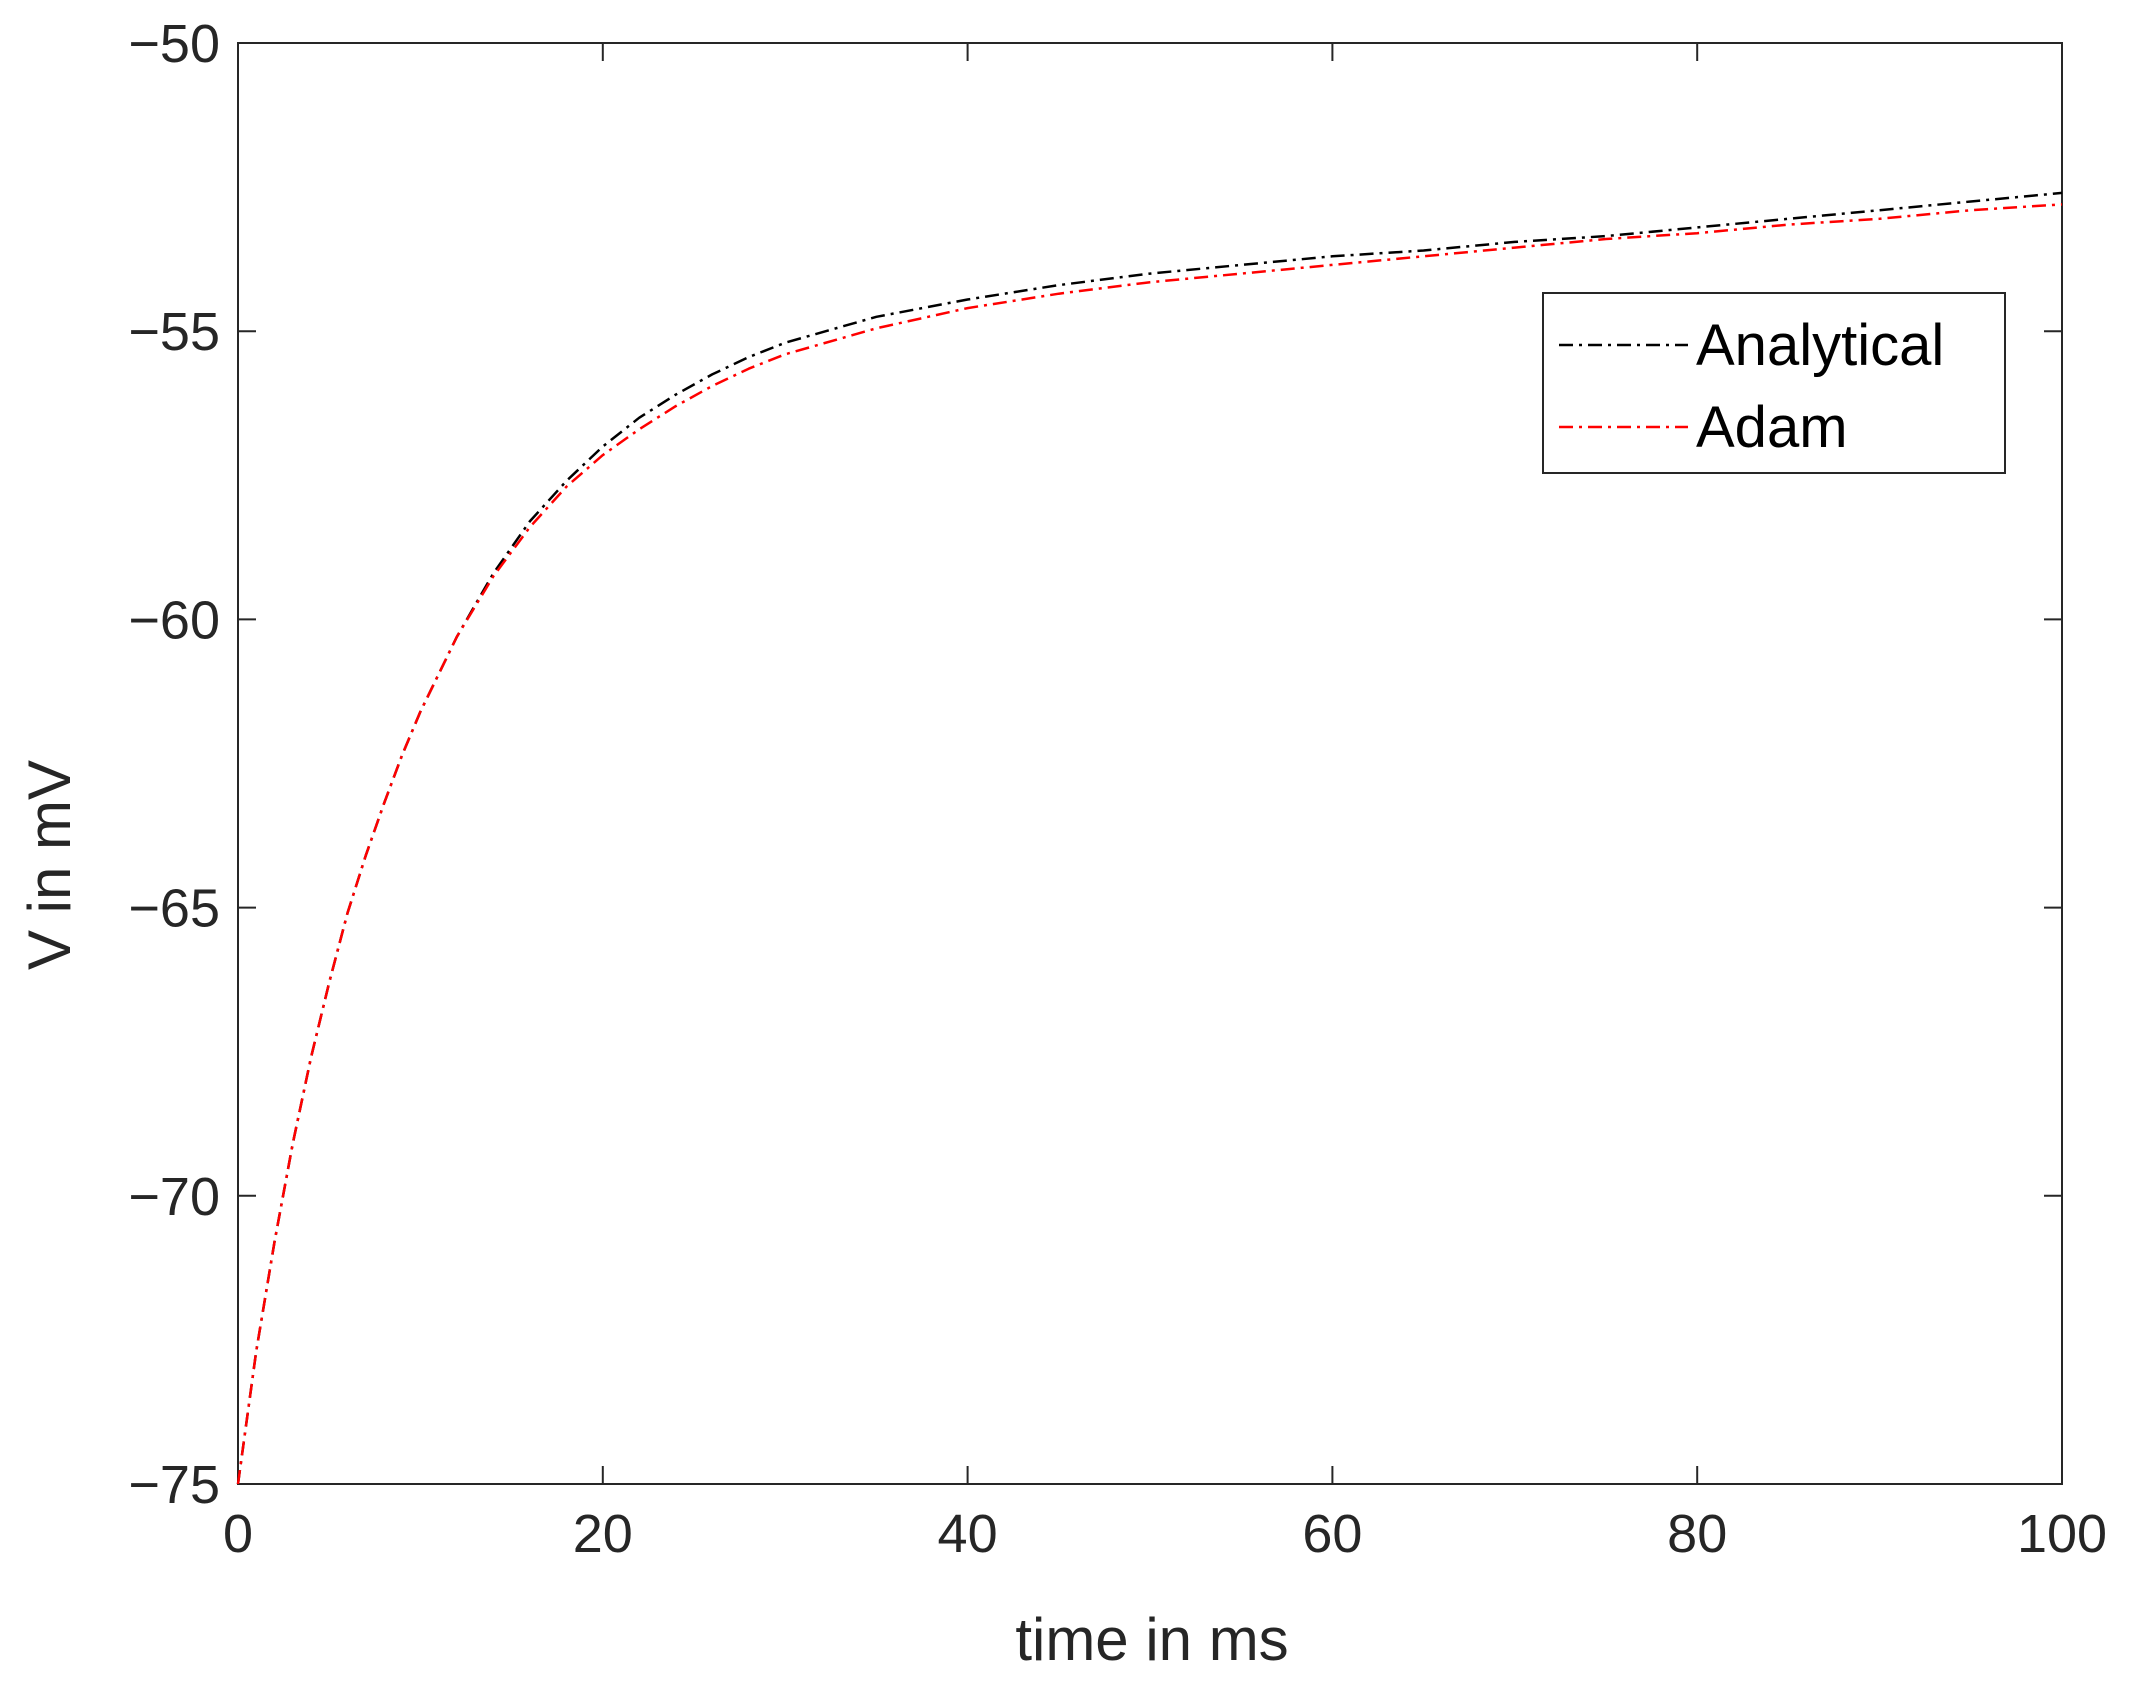  I want to click on x-tick-label: 60, so click(1332, 1534).